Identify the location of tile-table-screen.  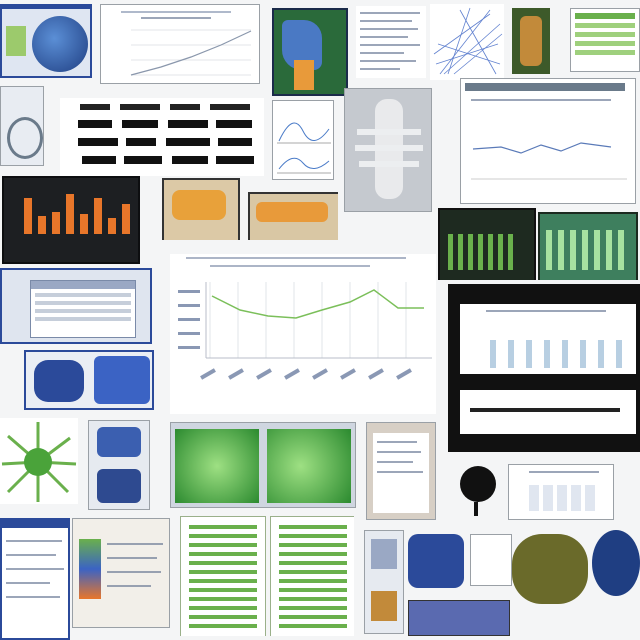
(76, 306).